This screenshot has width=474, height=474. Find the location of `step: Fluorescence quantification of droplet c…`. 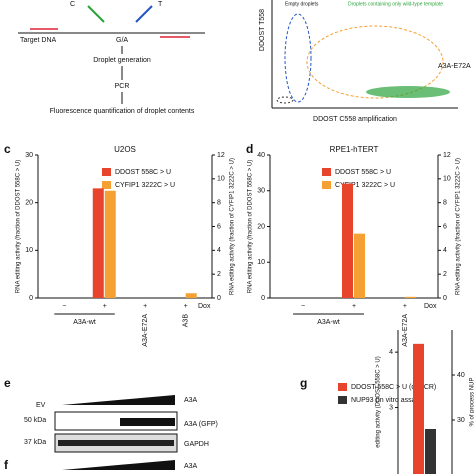

step: Fluorescence quantification of droplet c… is located at coordinates (122, 111).